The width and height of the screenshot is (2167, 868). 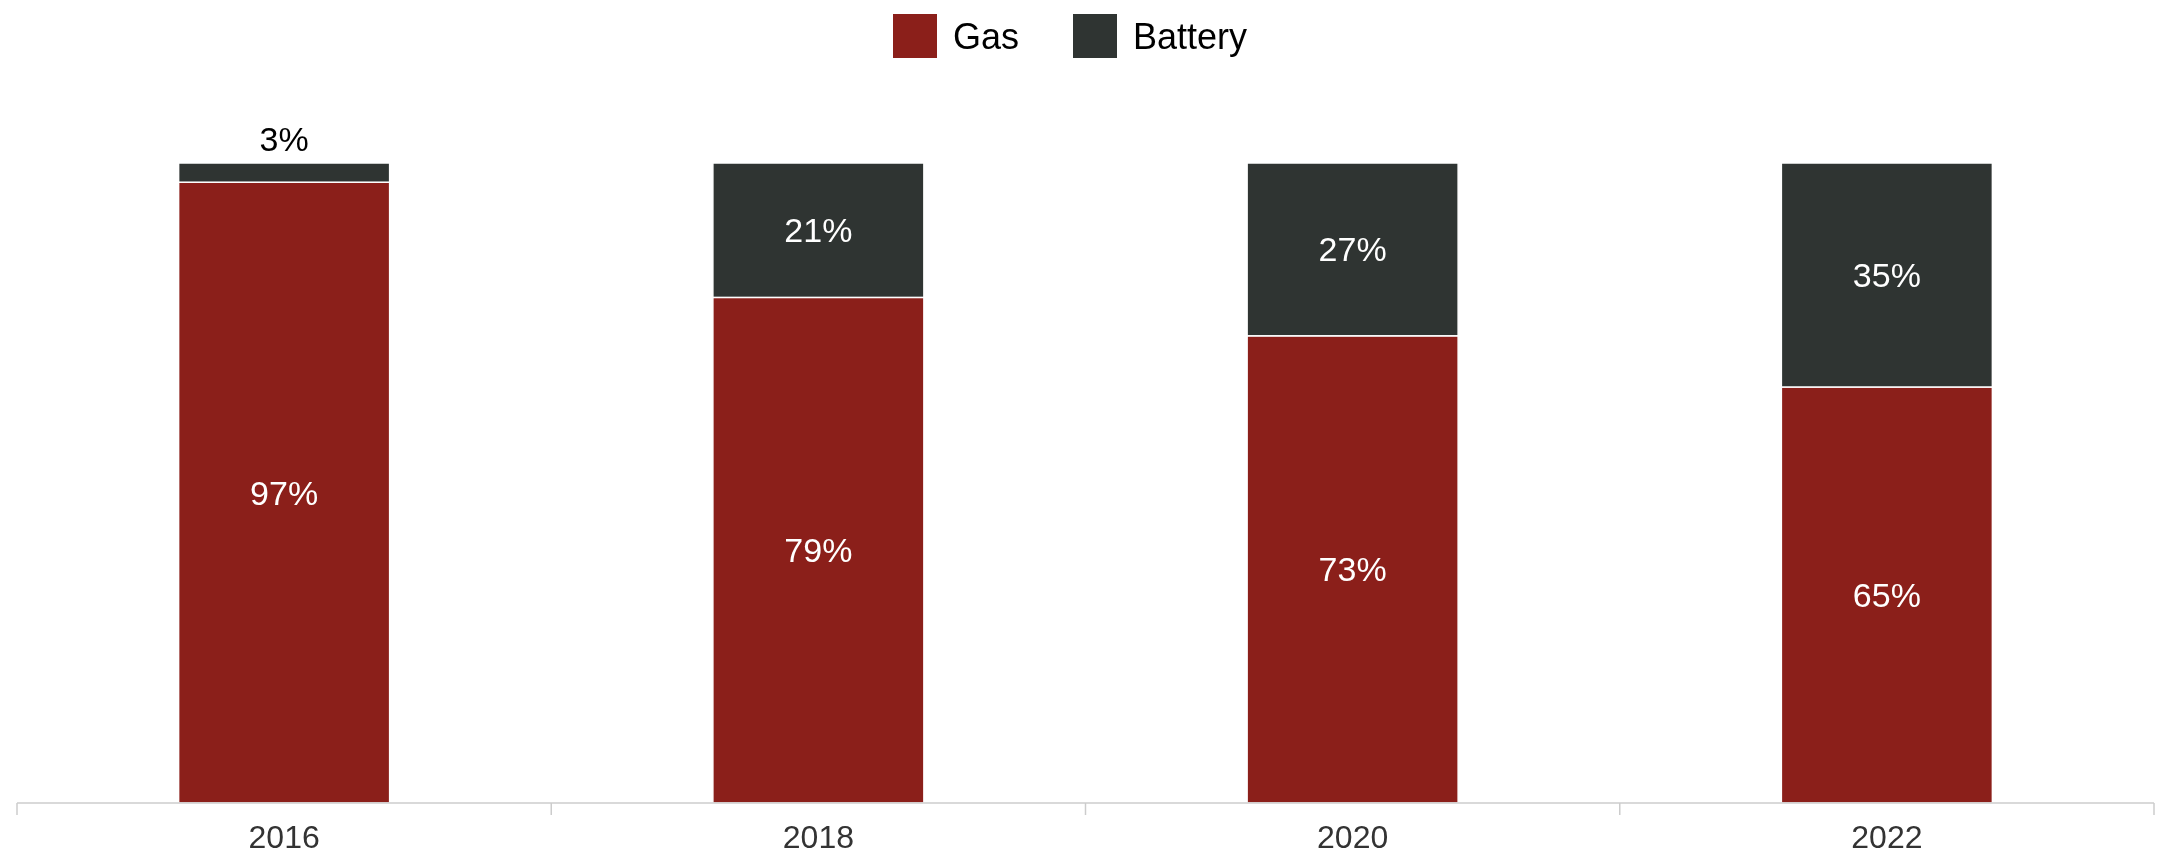 What do you see at coordinates (818, 837) in the screenshot?
I see `x-tick-label: 2018` at bounding box center [818, 837].